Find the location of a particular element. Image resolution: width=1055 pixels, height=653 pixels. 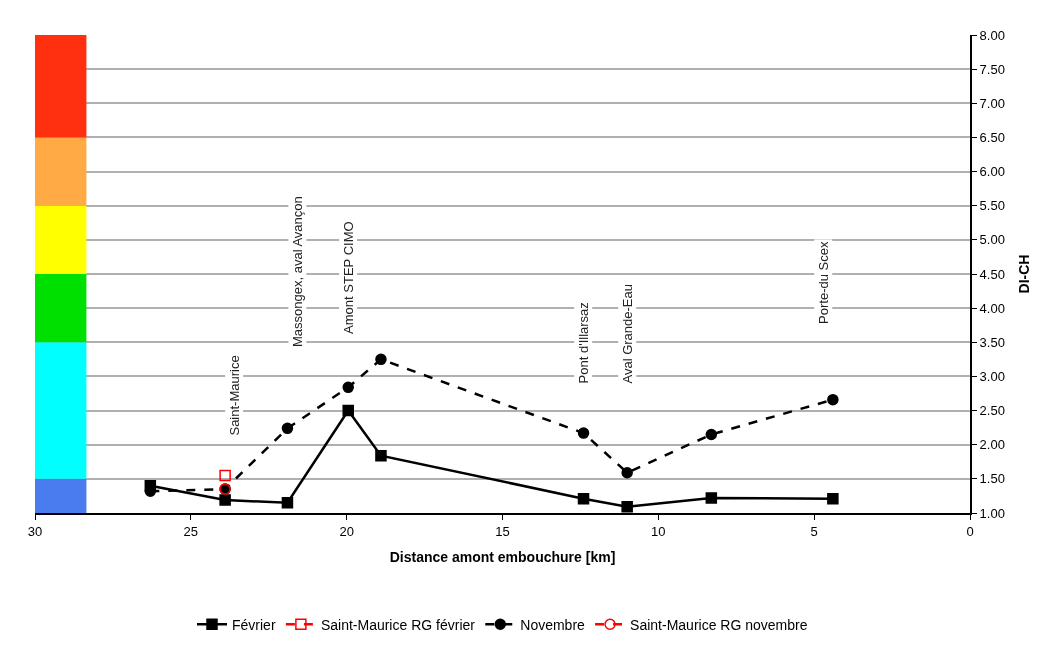

x-tick-label: 5 is located at coordinates (814, 531).